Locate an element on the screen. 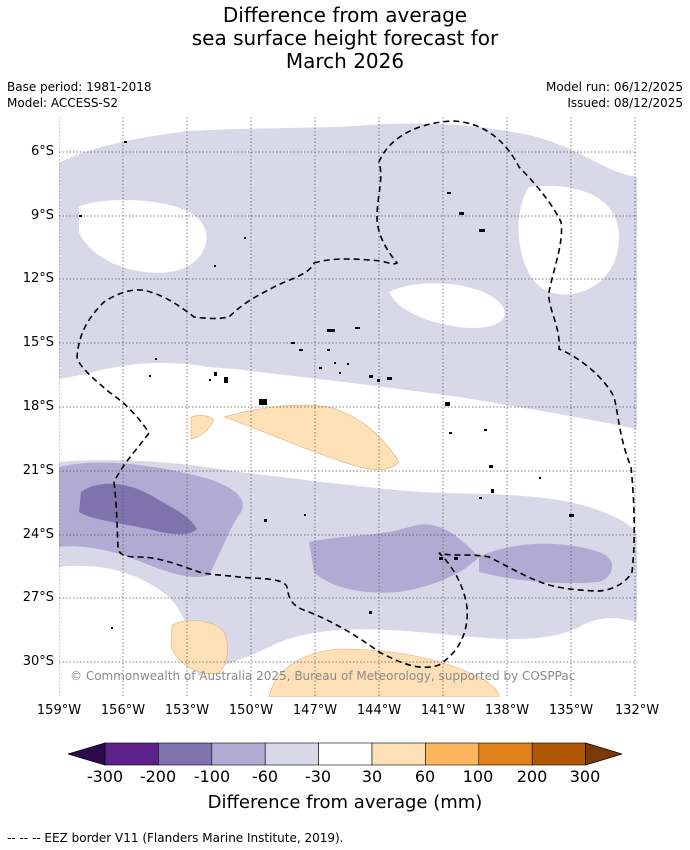 Image resolution: width=690 pixels, height=850 pixels. anomaly-orange-south-west is located at coordinates (199, 647).